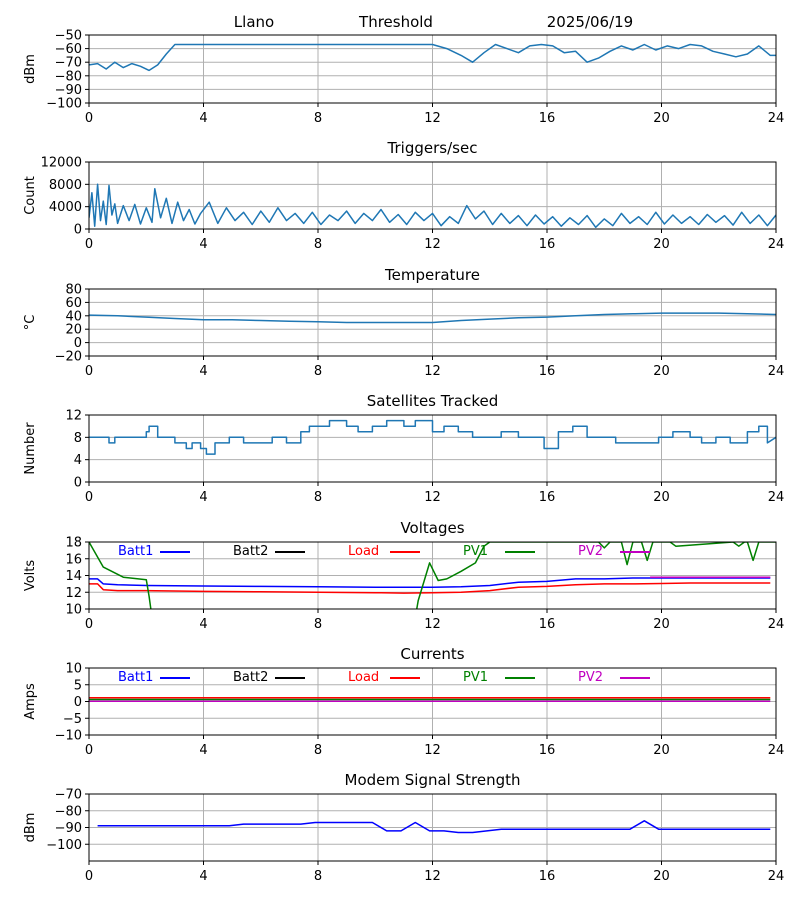  What do you see at coordinates (363, 677) in the screenshot?
I see `legend-label-load: Load` at bounding box center [363, 677].